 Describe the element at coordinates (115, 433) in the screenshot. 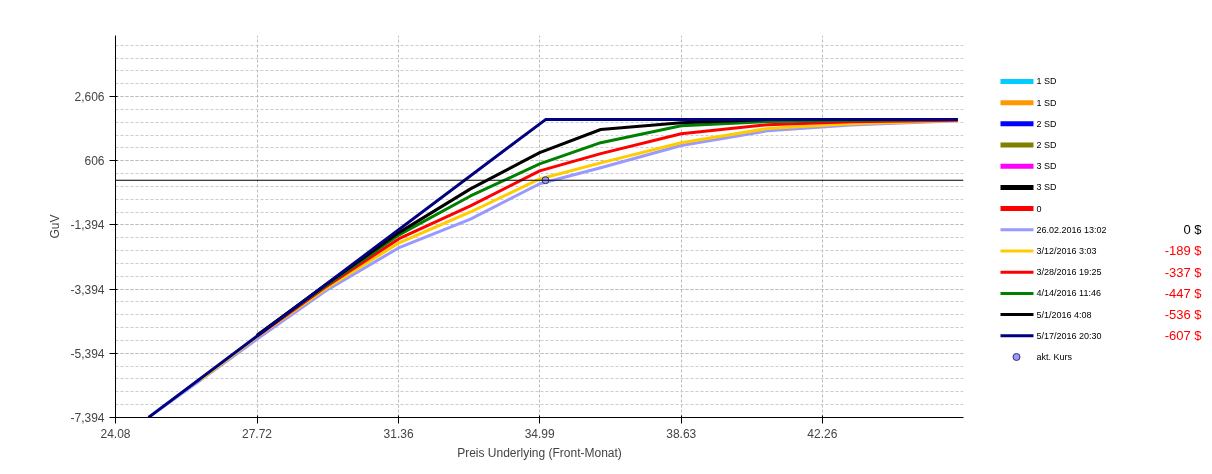

I see `x-tick-label: 24.08` at that location.